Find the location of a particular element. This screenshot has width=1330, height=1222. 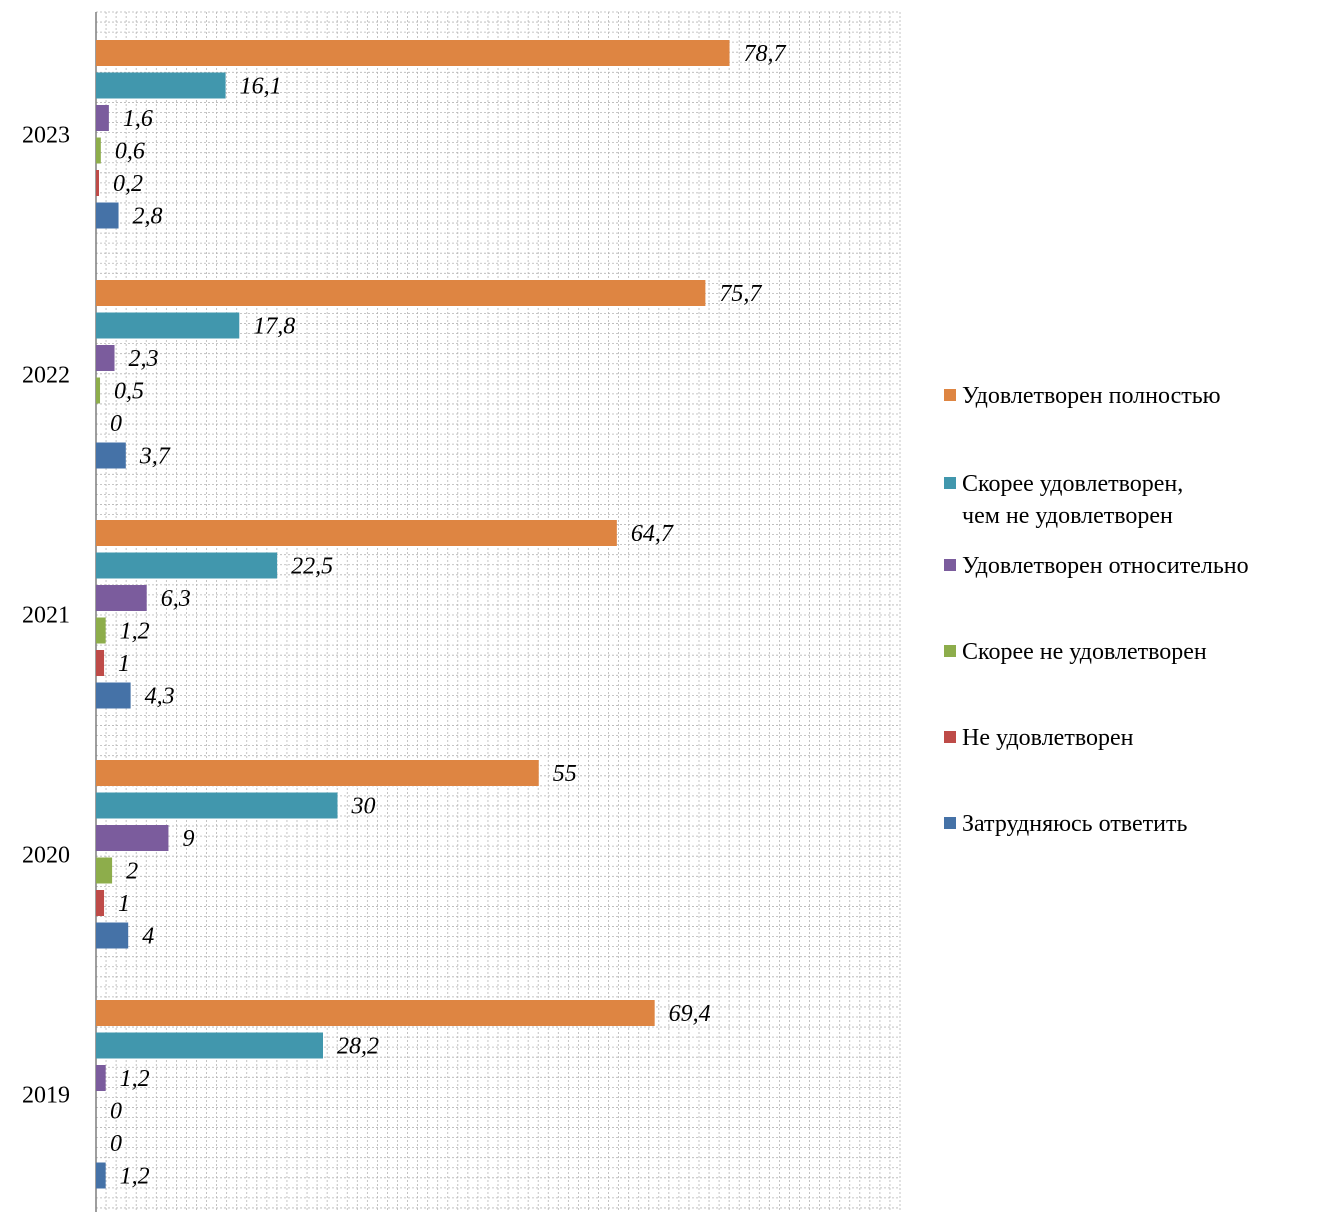

data-label: 16,1 is located at coordinates (261, 87).